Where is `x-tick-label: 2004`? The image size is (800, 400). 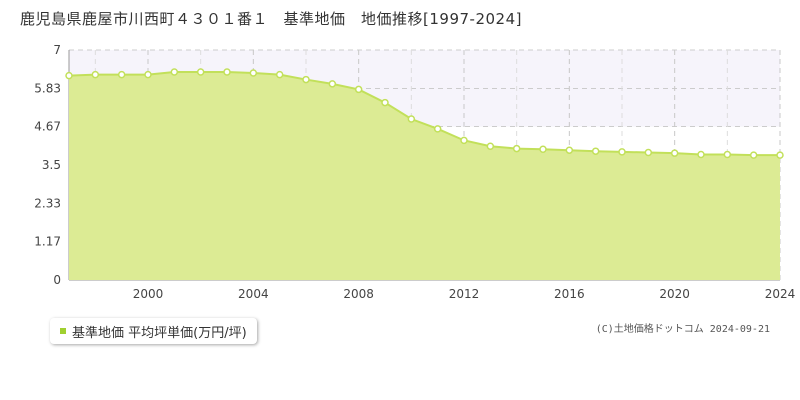
x-tick-label: 2004 is located at coordinates (253, 294).